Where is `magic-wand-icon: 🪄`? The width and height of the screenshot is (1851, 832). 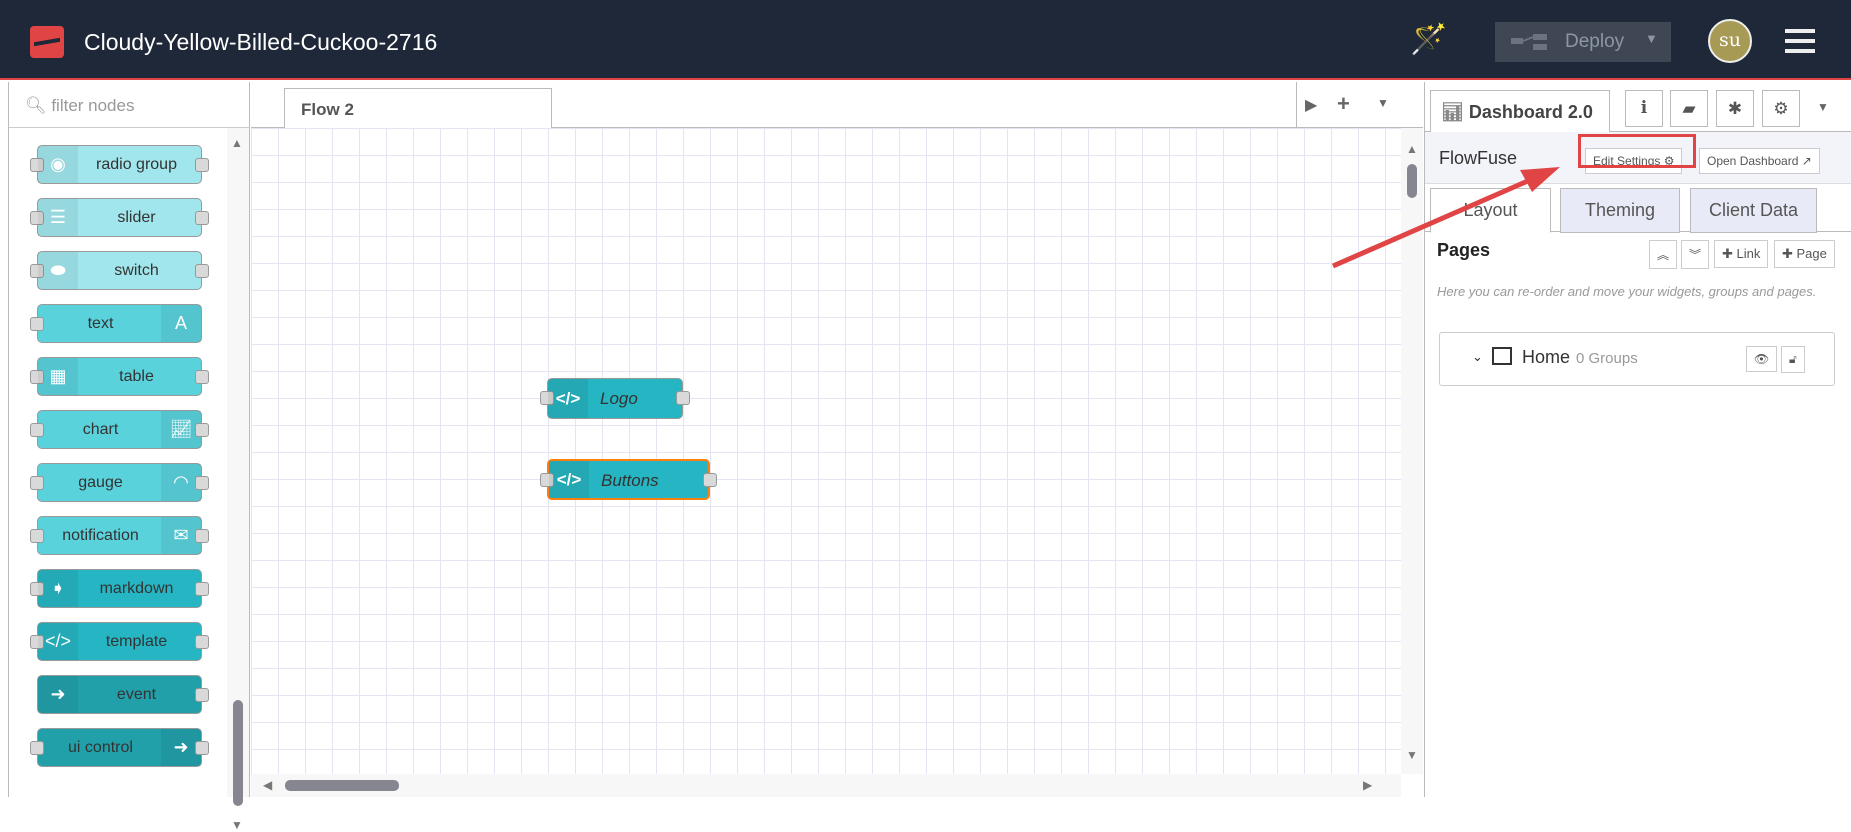
magic-wand-icon: 🪄 is located at coordinates (1429, 39).